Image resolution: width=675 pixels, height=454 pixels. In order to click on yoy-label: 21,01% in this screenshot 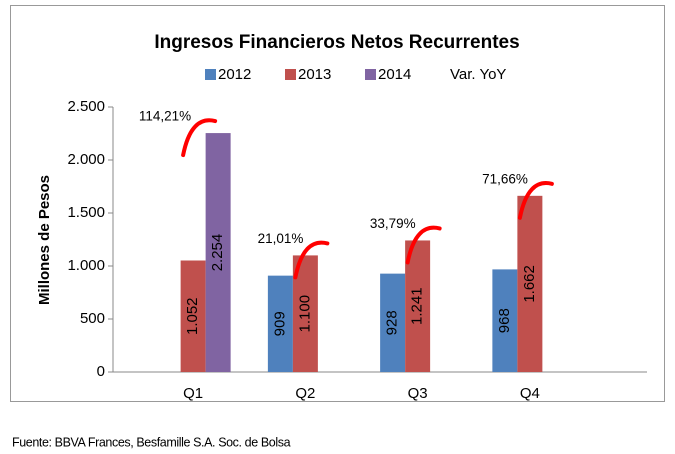, I will do `click(281, 238)`.